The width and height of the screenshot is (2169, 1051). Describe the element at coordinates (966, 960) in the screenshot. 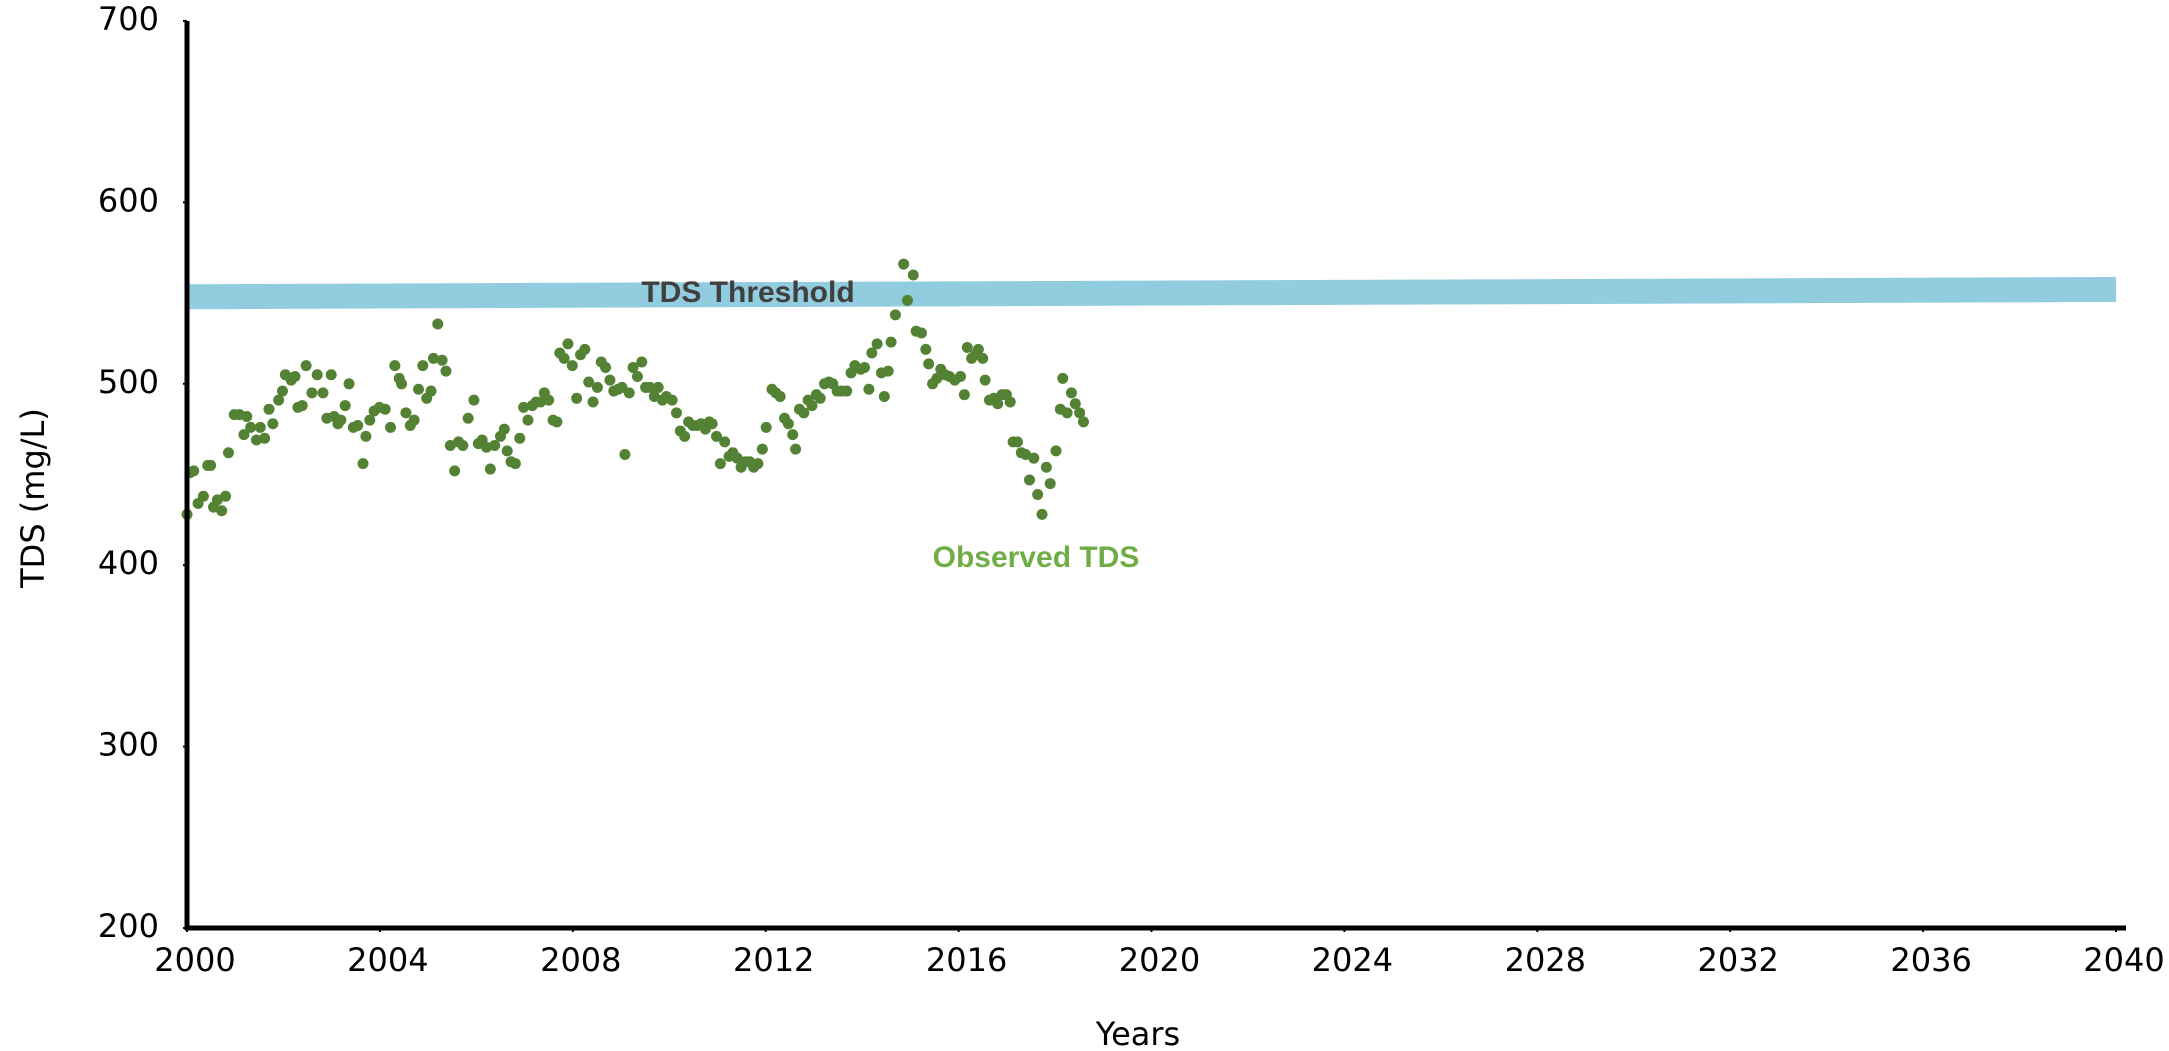

I see `x-tick-label: 2016` at that location.